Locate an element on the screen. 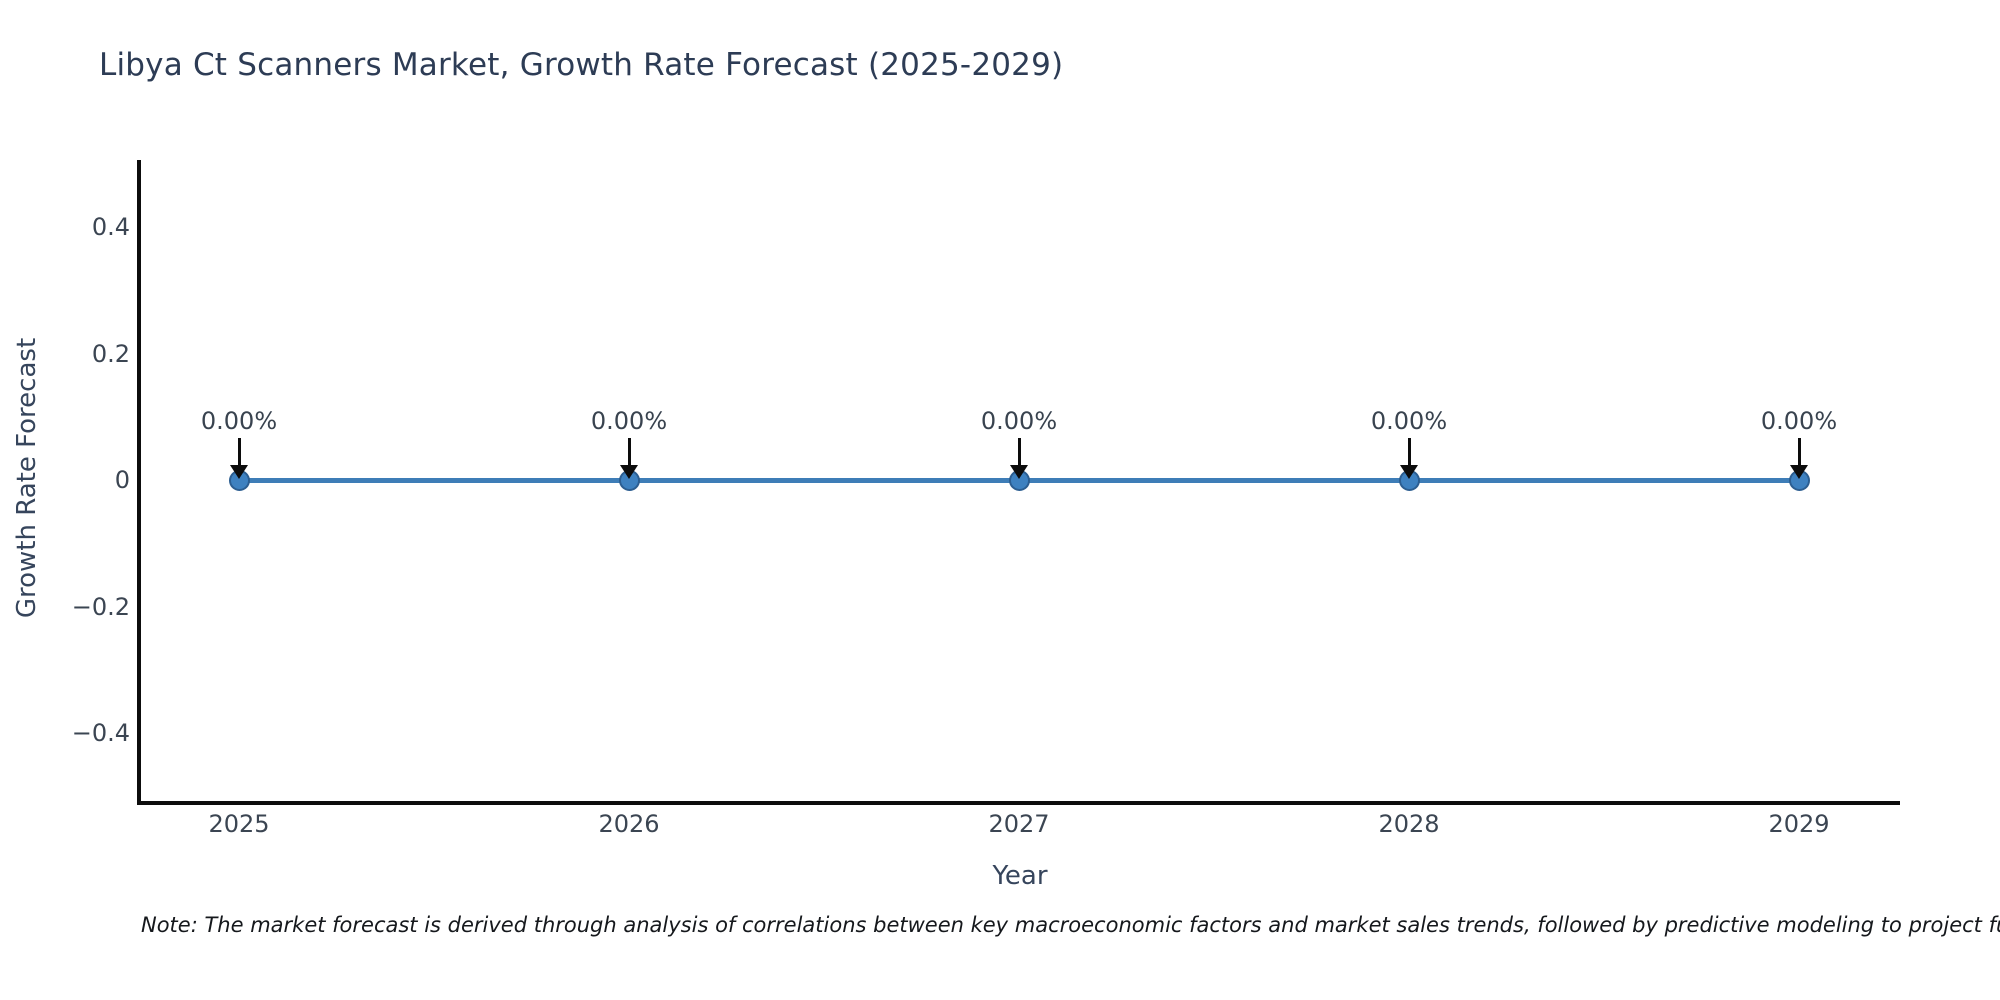 The height and width of the screenshot is (1000, 2000). y-tick-label: −0.2 is located at coordinates (100, 606).